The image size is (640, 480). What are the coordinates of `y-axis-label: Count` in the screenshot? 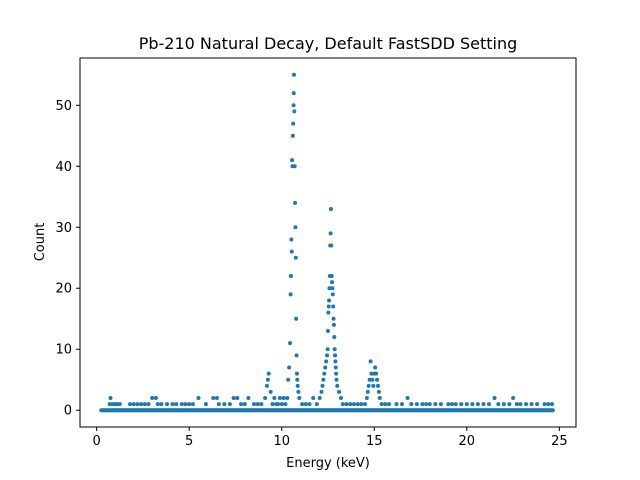 It's located at (40, 242).